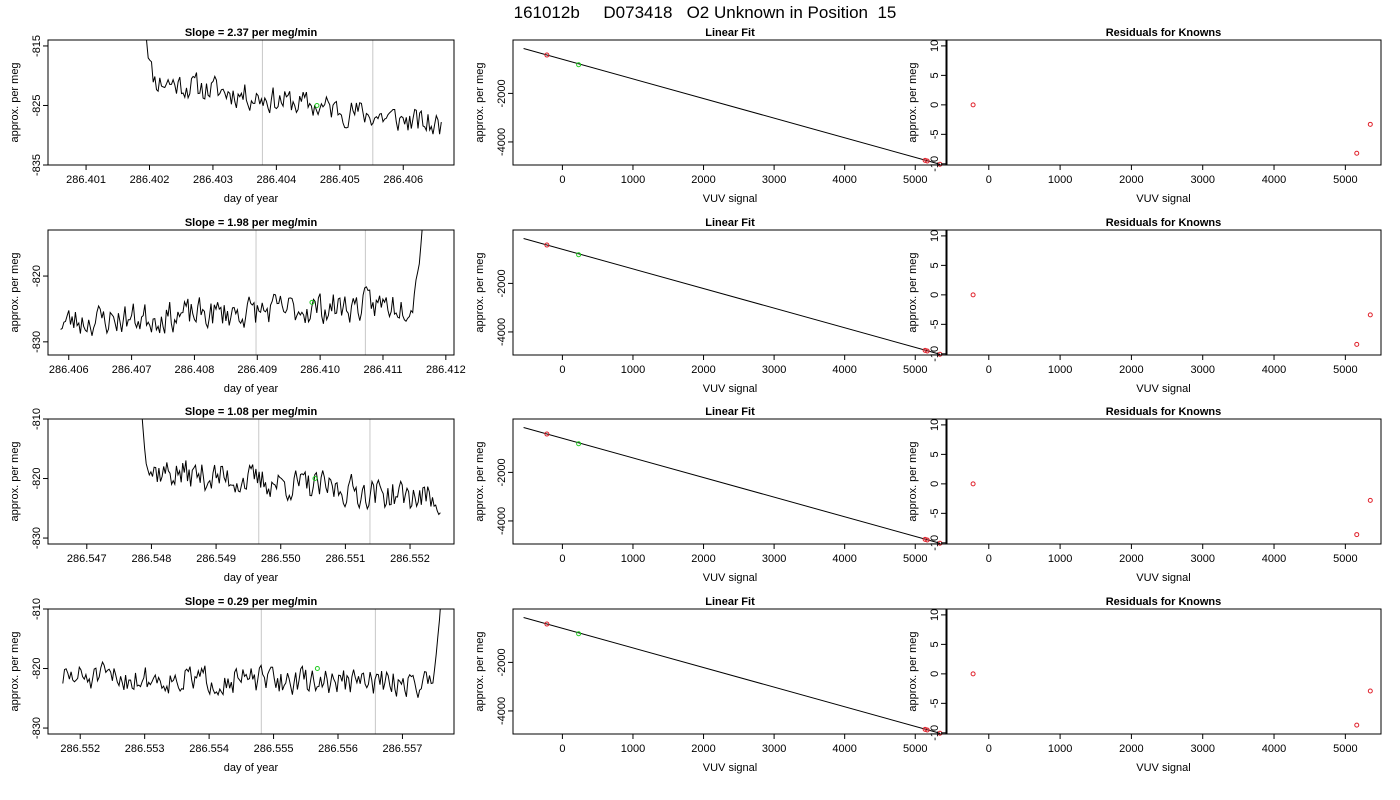 Image resolution: width=1400 pixels, height=800 pixels. Describe the element at coordinates (340, 180) in the screenshot. I see `x-tick-label: 286.405` at that location.